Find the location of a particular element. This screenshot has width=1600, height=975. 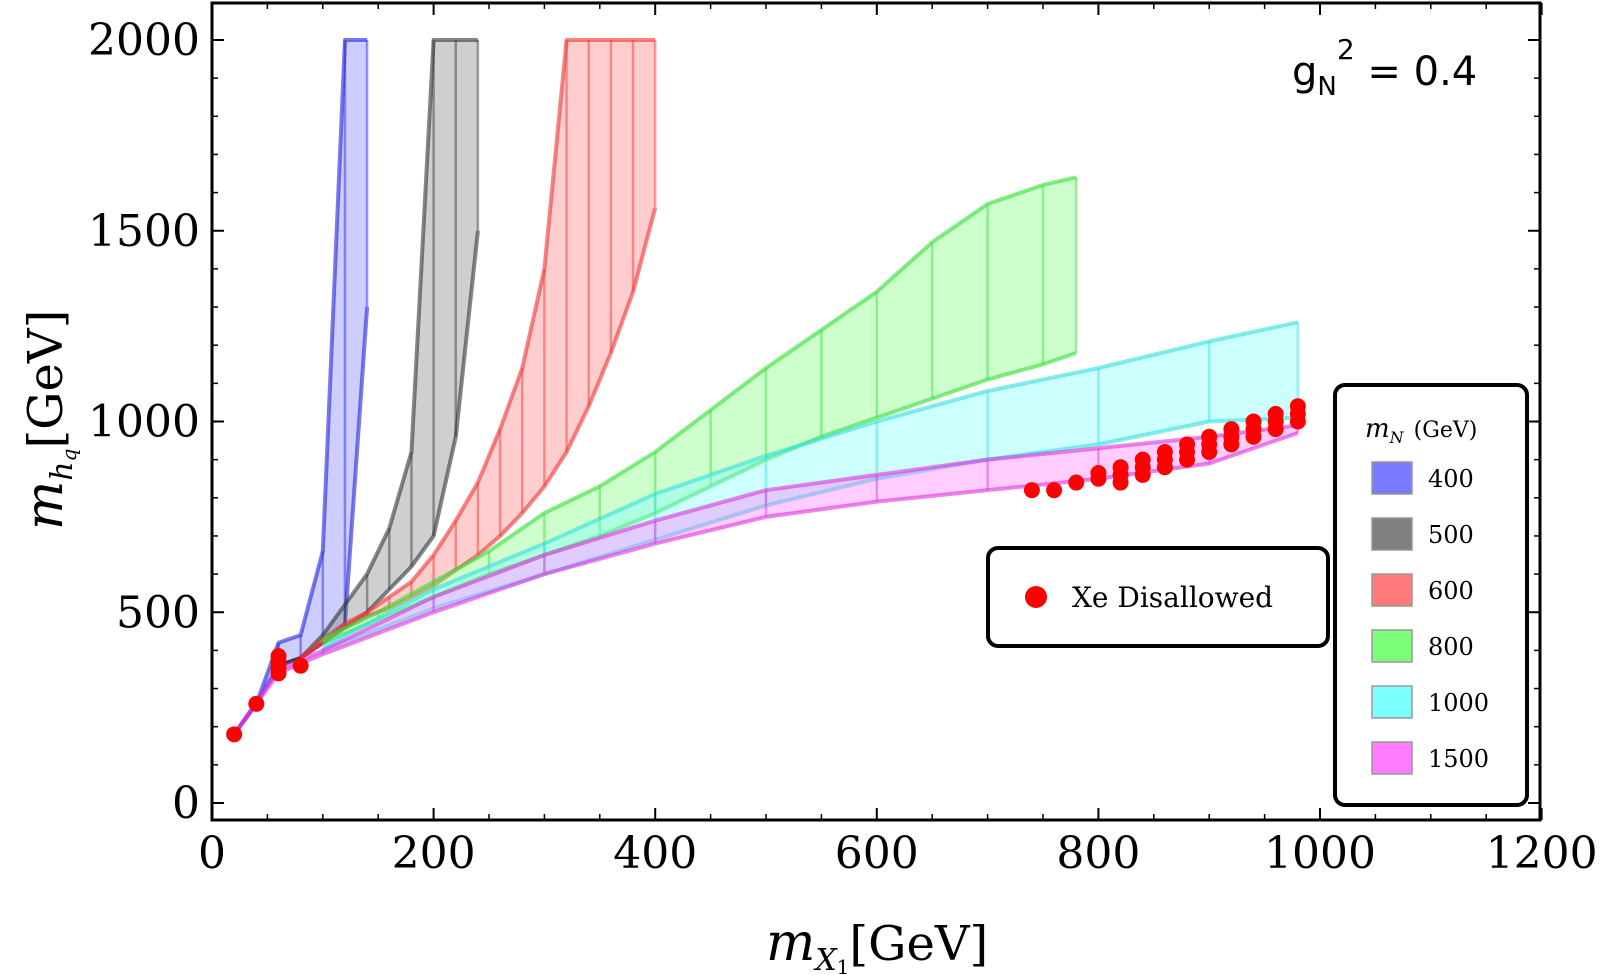

x-tick-label: 800 is located at coordinates (1098, 853).